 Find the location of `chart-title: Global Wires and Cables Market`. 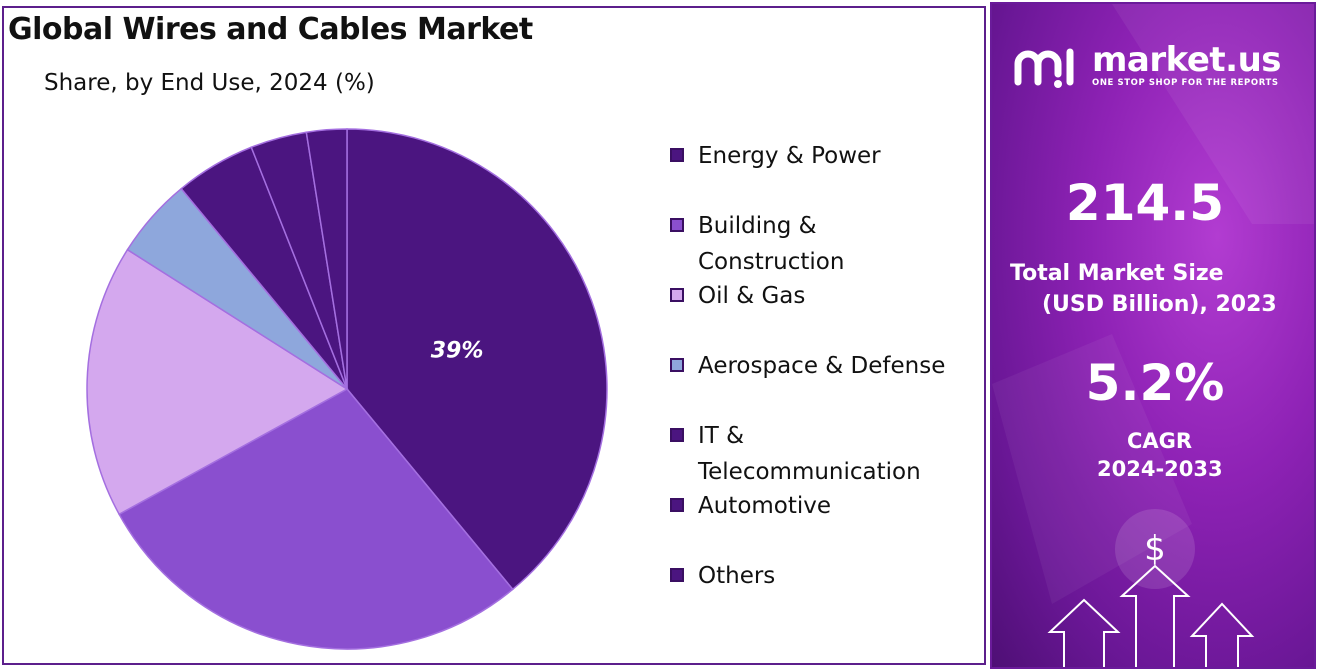

chart-title: Global Wires and Cables Market is located at coordinates (270, 29).